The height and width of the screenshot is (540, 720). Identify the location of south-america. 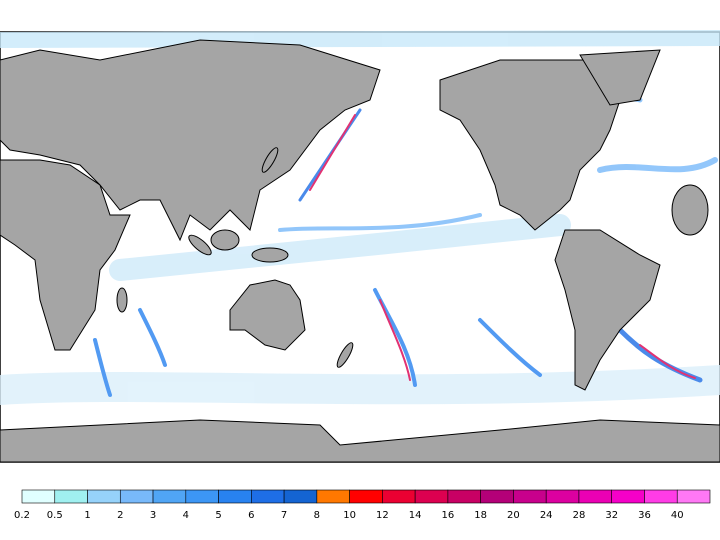
(607, 310).